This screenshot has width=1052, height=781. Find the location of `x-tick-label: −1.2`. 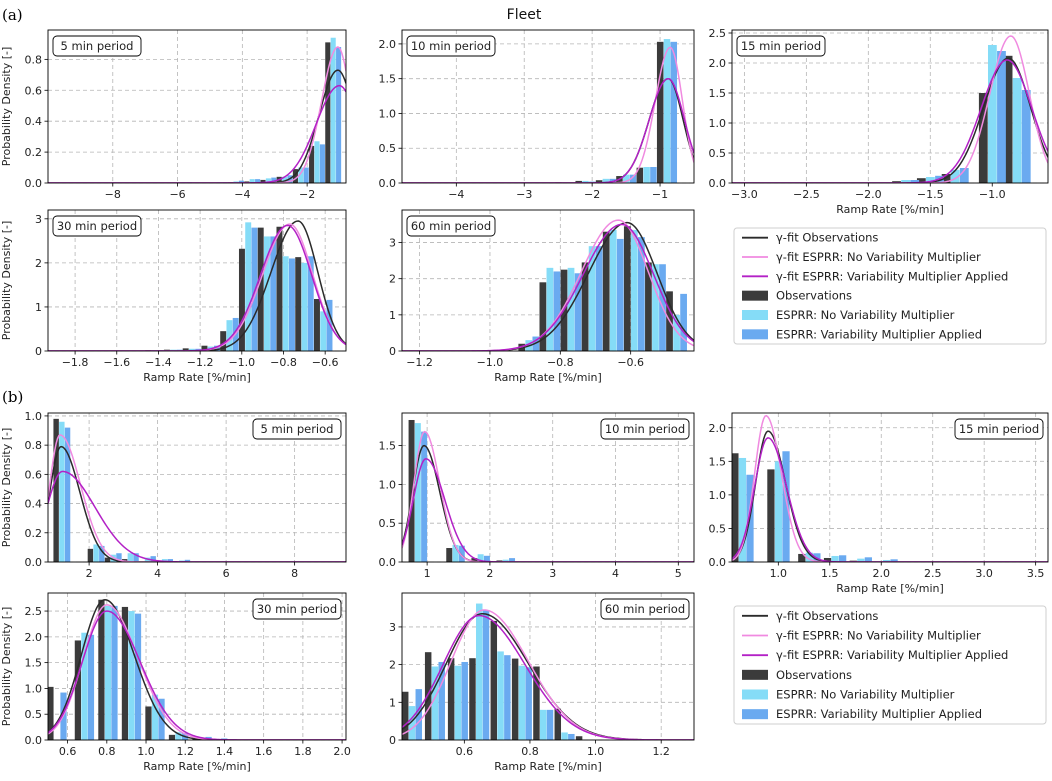

x-tick-label: −1.2 is located at coordinates (200, 362).